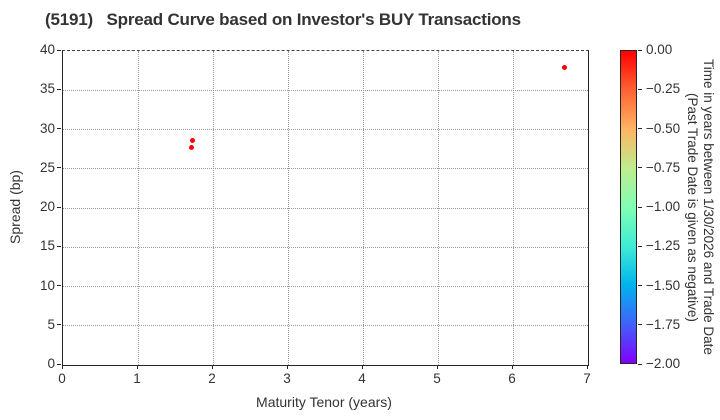 Image resolution: width=720 pixels, height=420 pixels. Describe the element at coordinates (47, 206) in the screenshot. I see `y-tick-label: 20` at that location.